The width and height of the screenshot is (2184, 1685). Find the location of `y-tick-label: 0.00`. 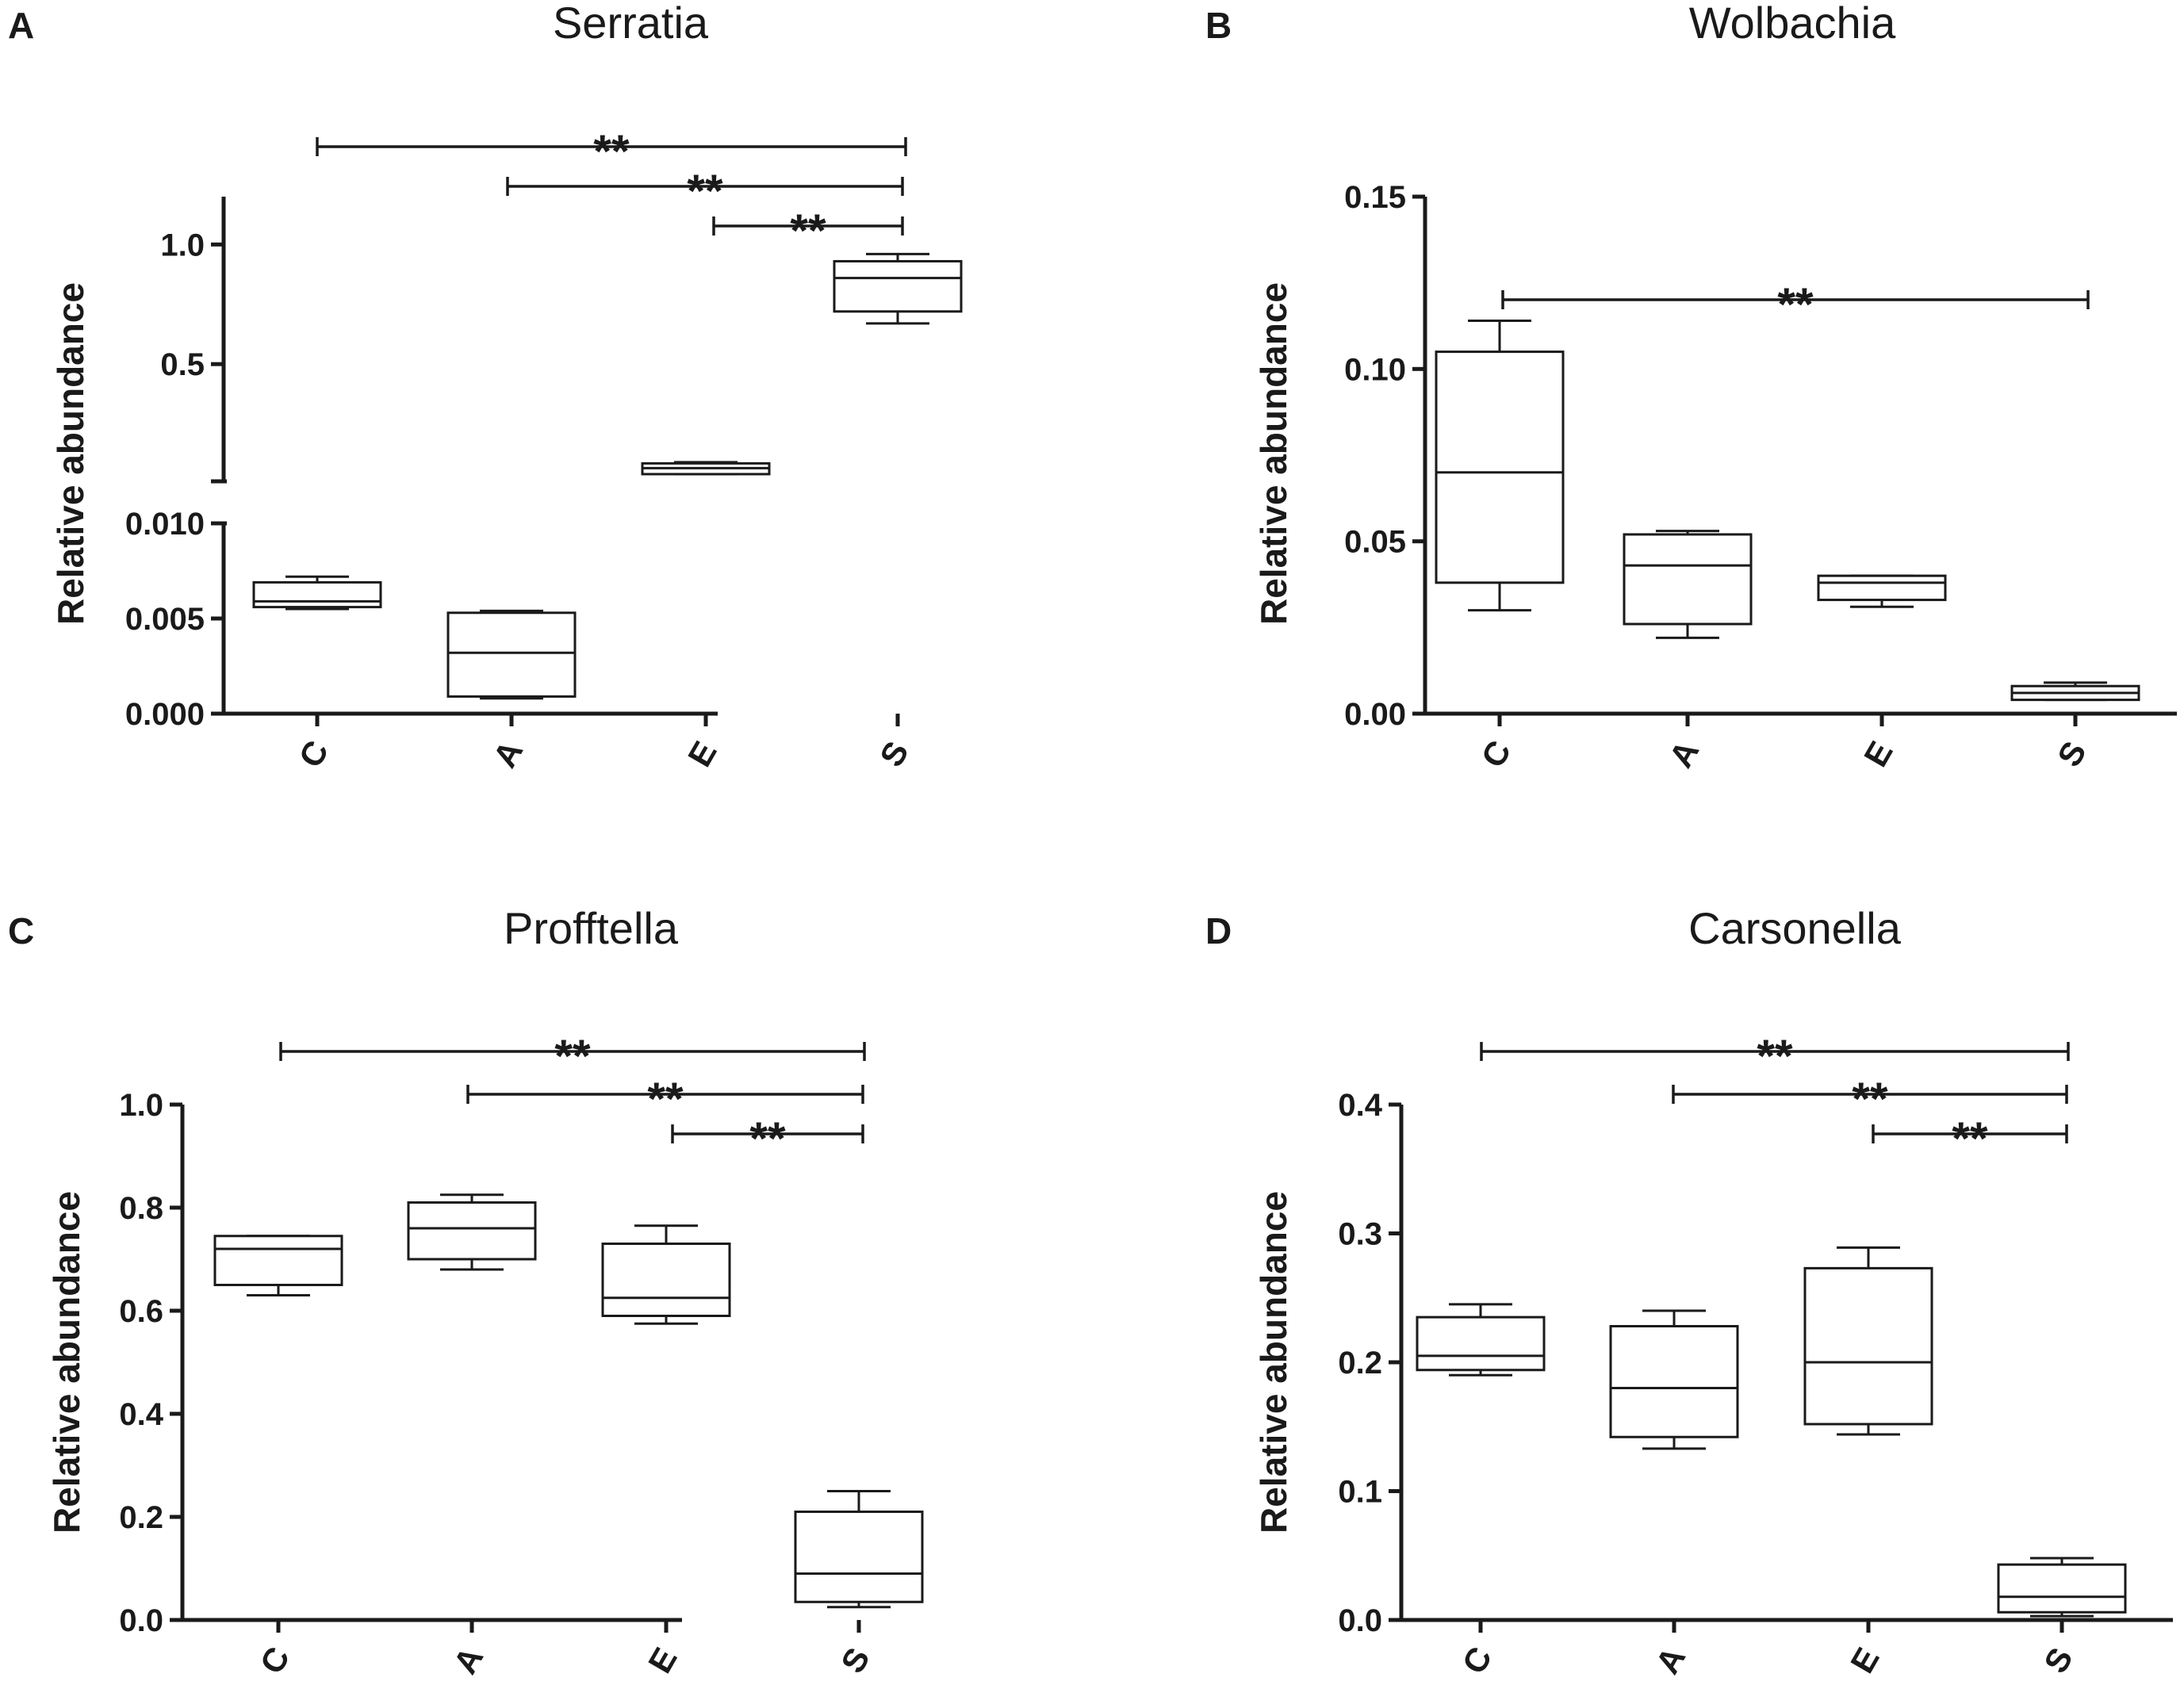

y-tick-label: 0.00 is located at coordinates (1375, 714).